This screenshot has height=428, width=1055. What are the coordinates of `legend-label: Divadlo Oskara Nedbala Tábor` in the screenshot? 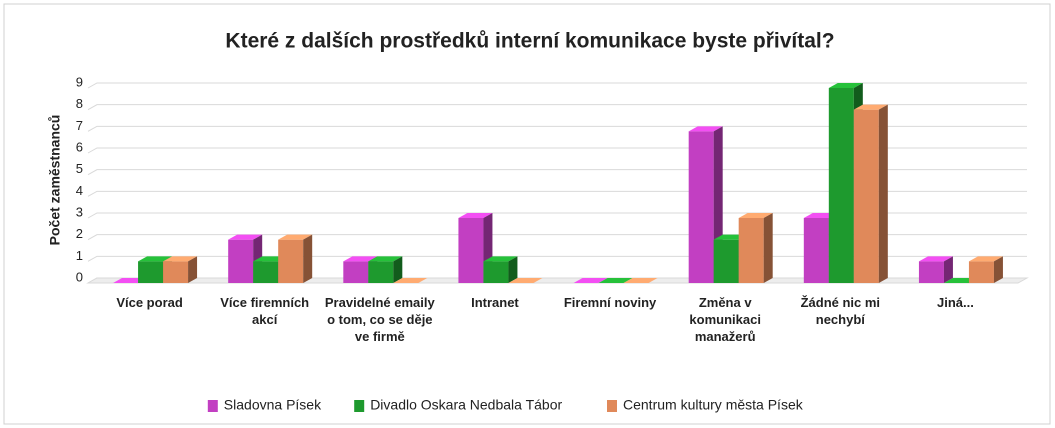 It's located at (466, 405).